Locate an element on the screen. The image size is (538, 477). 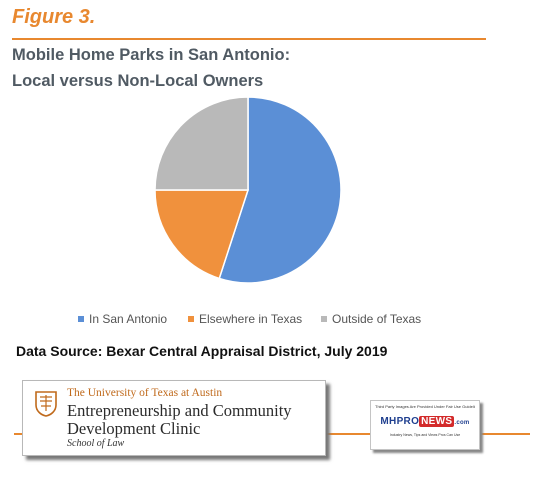
clinic-name-line-2: Development Clinic is located at coordinates (134, 428).